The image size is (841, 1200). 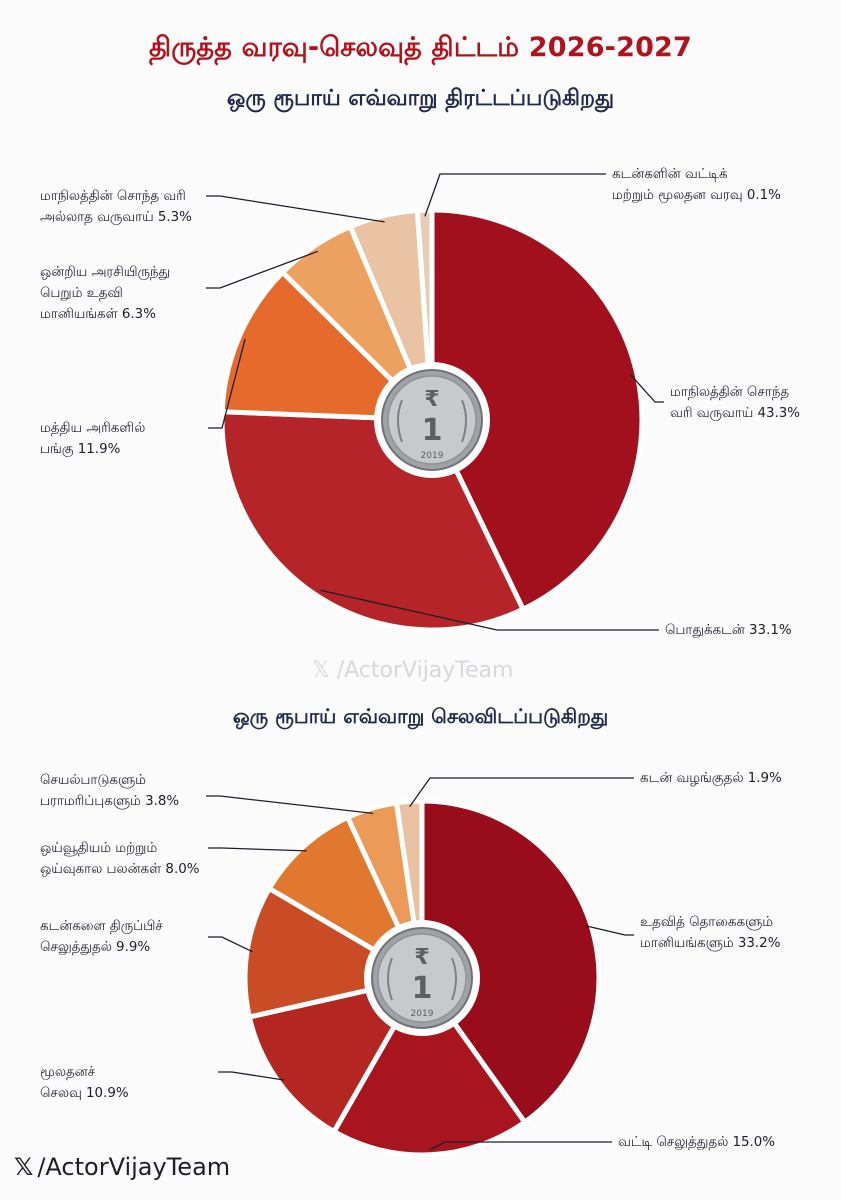 I want to click on x-logo-icon: 𝕏, so click(x=24, y=1167).